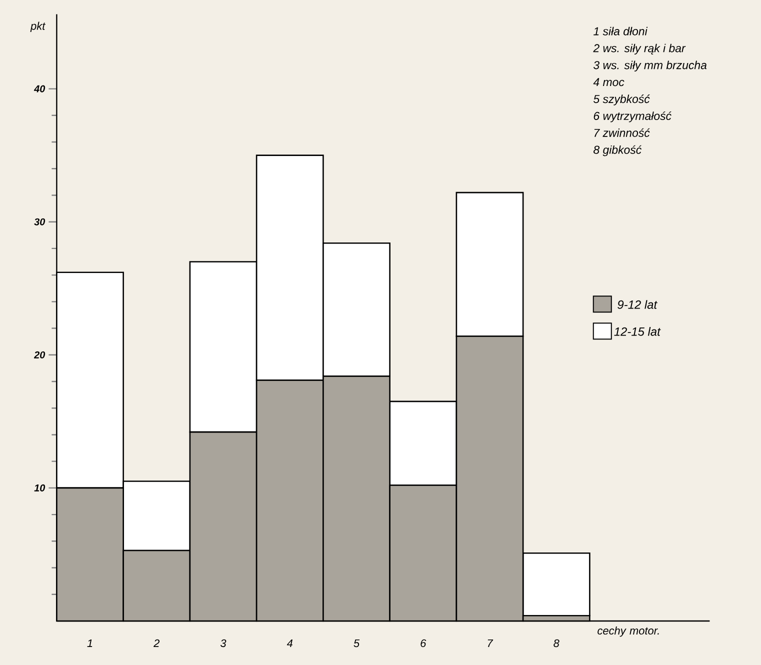 The width and height of the screenshot is (761, 665). I want to click on legend-label: 9-12 lat, so click(638, 304).